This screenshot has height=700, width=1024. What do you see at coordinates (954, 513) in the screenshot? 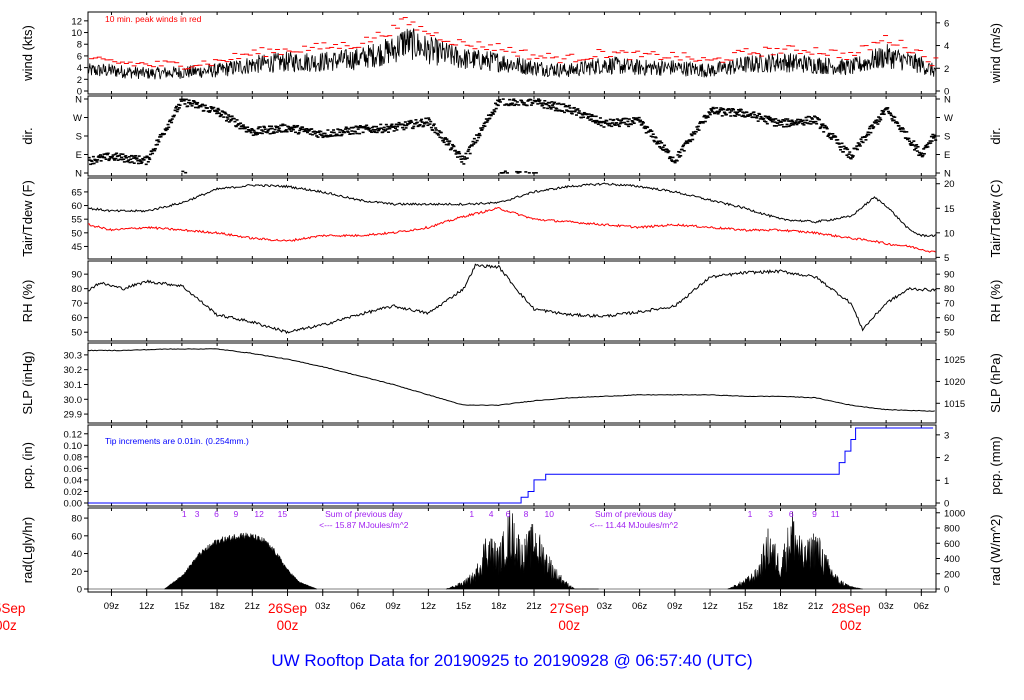
I see `y-tick-label-right: 1000` at bounding box center [954, 513].